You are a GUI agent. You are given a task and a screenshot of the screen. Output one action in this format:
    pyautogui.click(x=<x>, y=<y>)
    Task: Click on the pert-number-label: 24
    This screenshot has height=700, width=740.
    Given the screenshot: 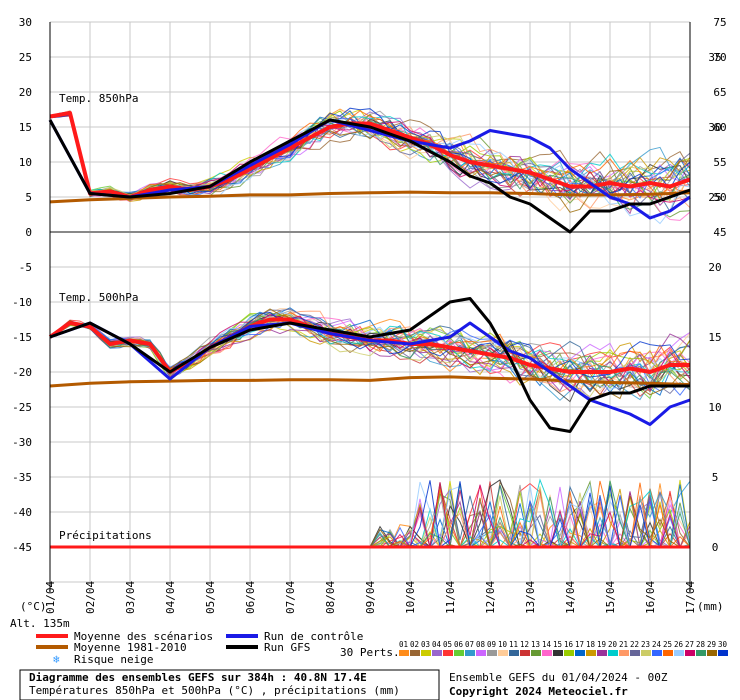 What is the action you would take?
    pyautogui.click(x=657, y=644)
    